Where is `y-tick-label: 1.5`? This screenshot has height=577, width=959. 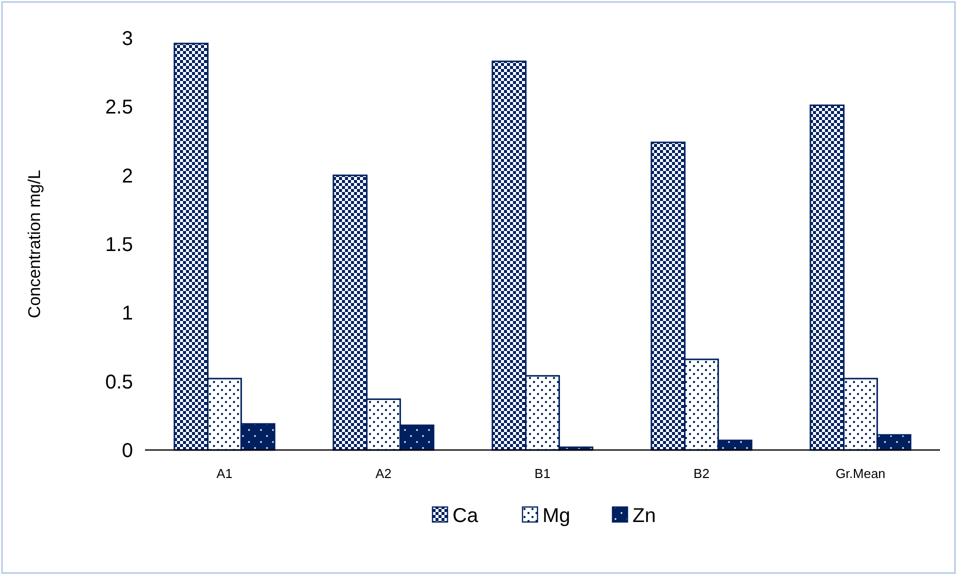
y-tick-label: 1.5 is located at coordinates (119, 245).